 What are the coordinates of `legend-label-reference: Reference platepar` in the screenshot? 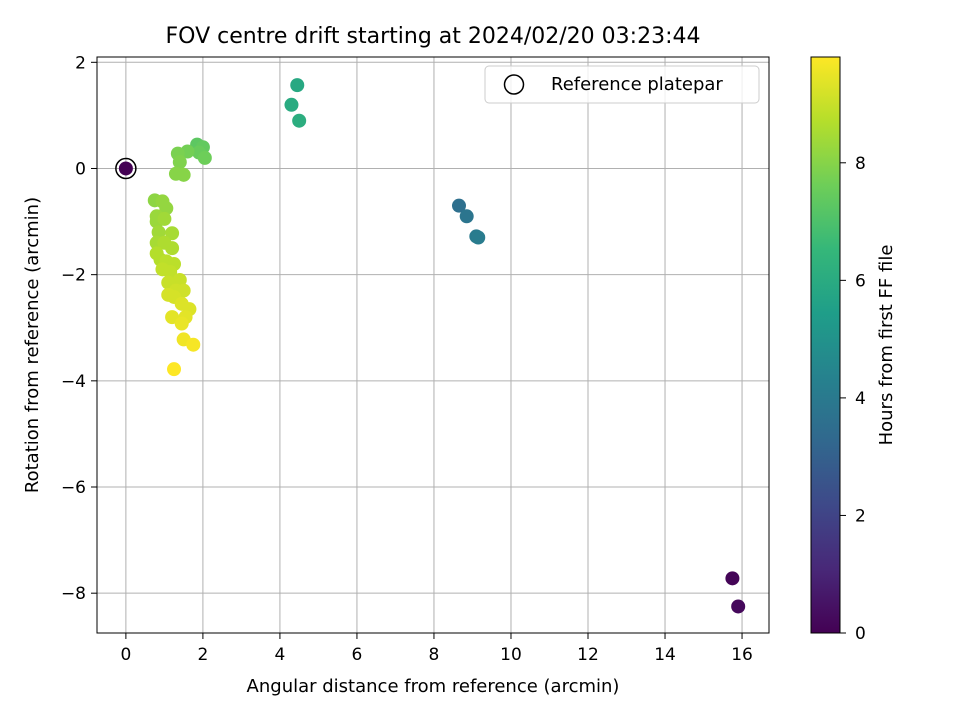 It's located at (637, 84).